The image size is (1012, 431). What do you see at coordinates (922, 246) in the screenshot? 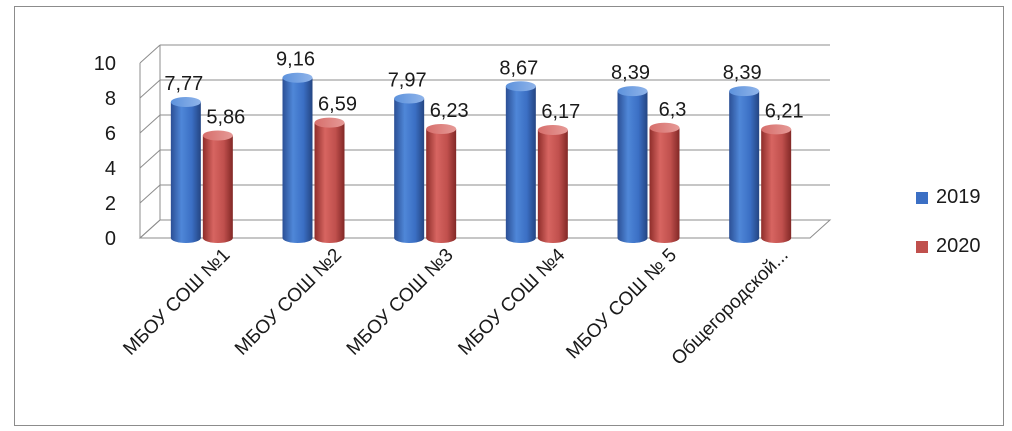
I see `legend-swatch-2020` at bounding box center [922, 246].